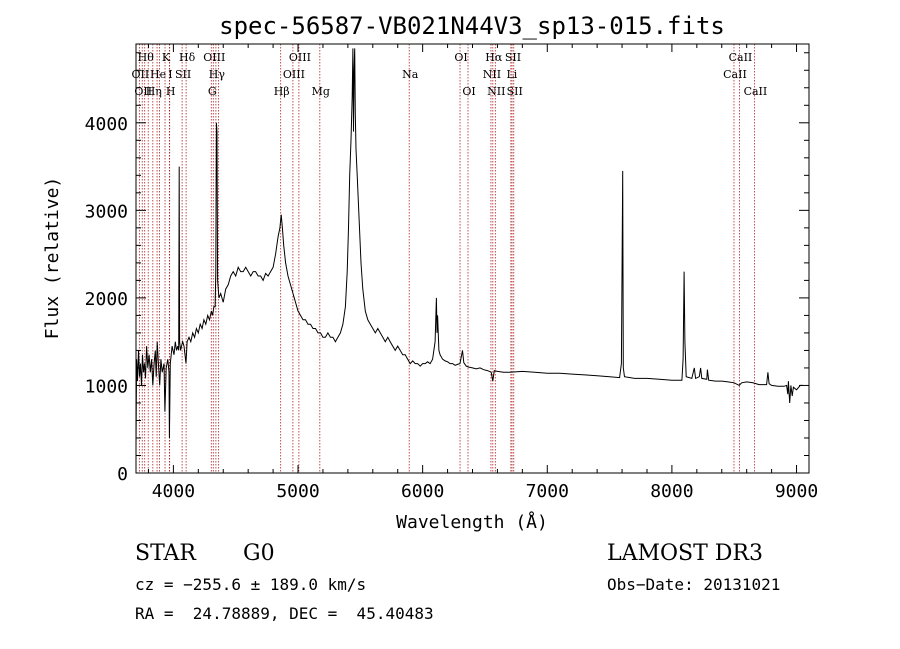 Image resolution: width=900 pixels, height=649 pixels. Describe the element at coordinates (282, 91) in the screenshot. I see `reference-line-label: Hβ` at that location.